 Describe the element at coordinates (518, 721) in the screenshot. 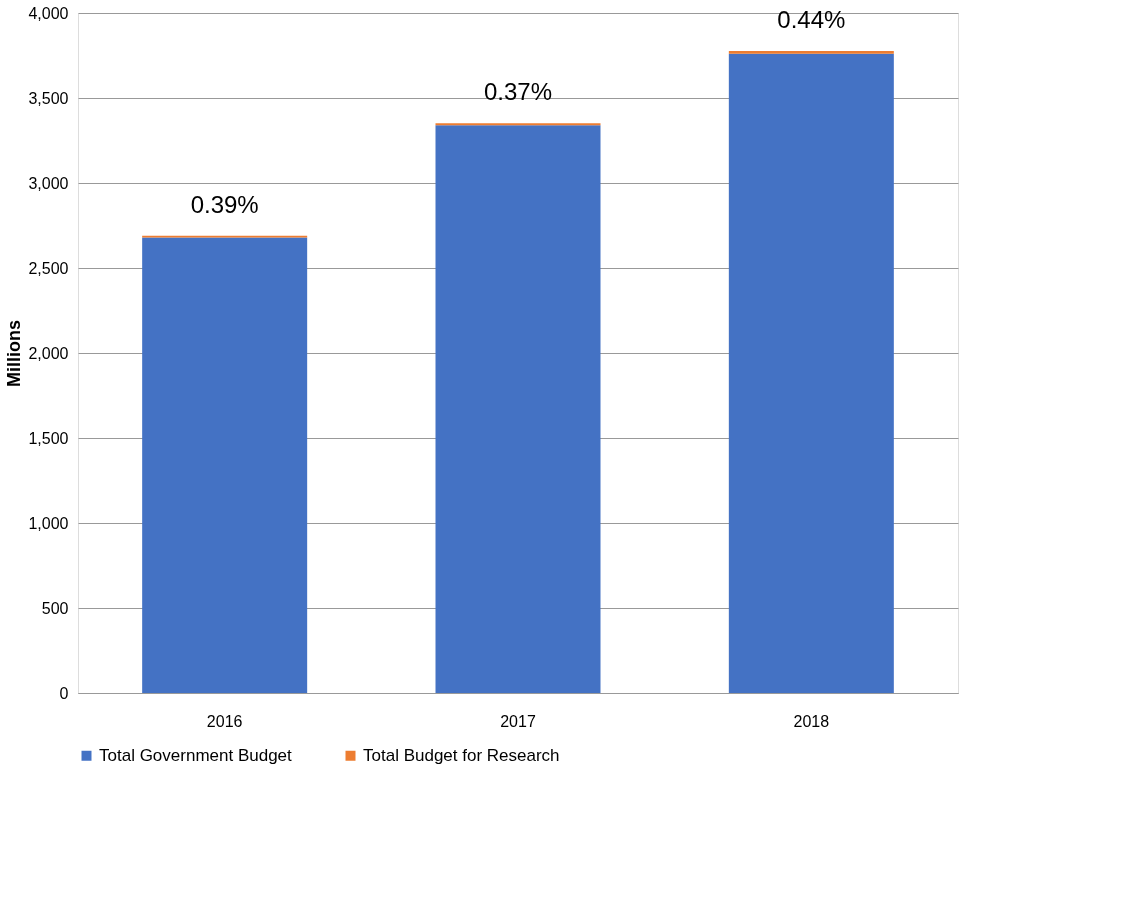

I see `x-tick-label: 2017` at that location.